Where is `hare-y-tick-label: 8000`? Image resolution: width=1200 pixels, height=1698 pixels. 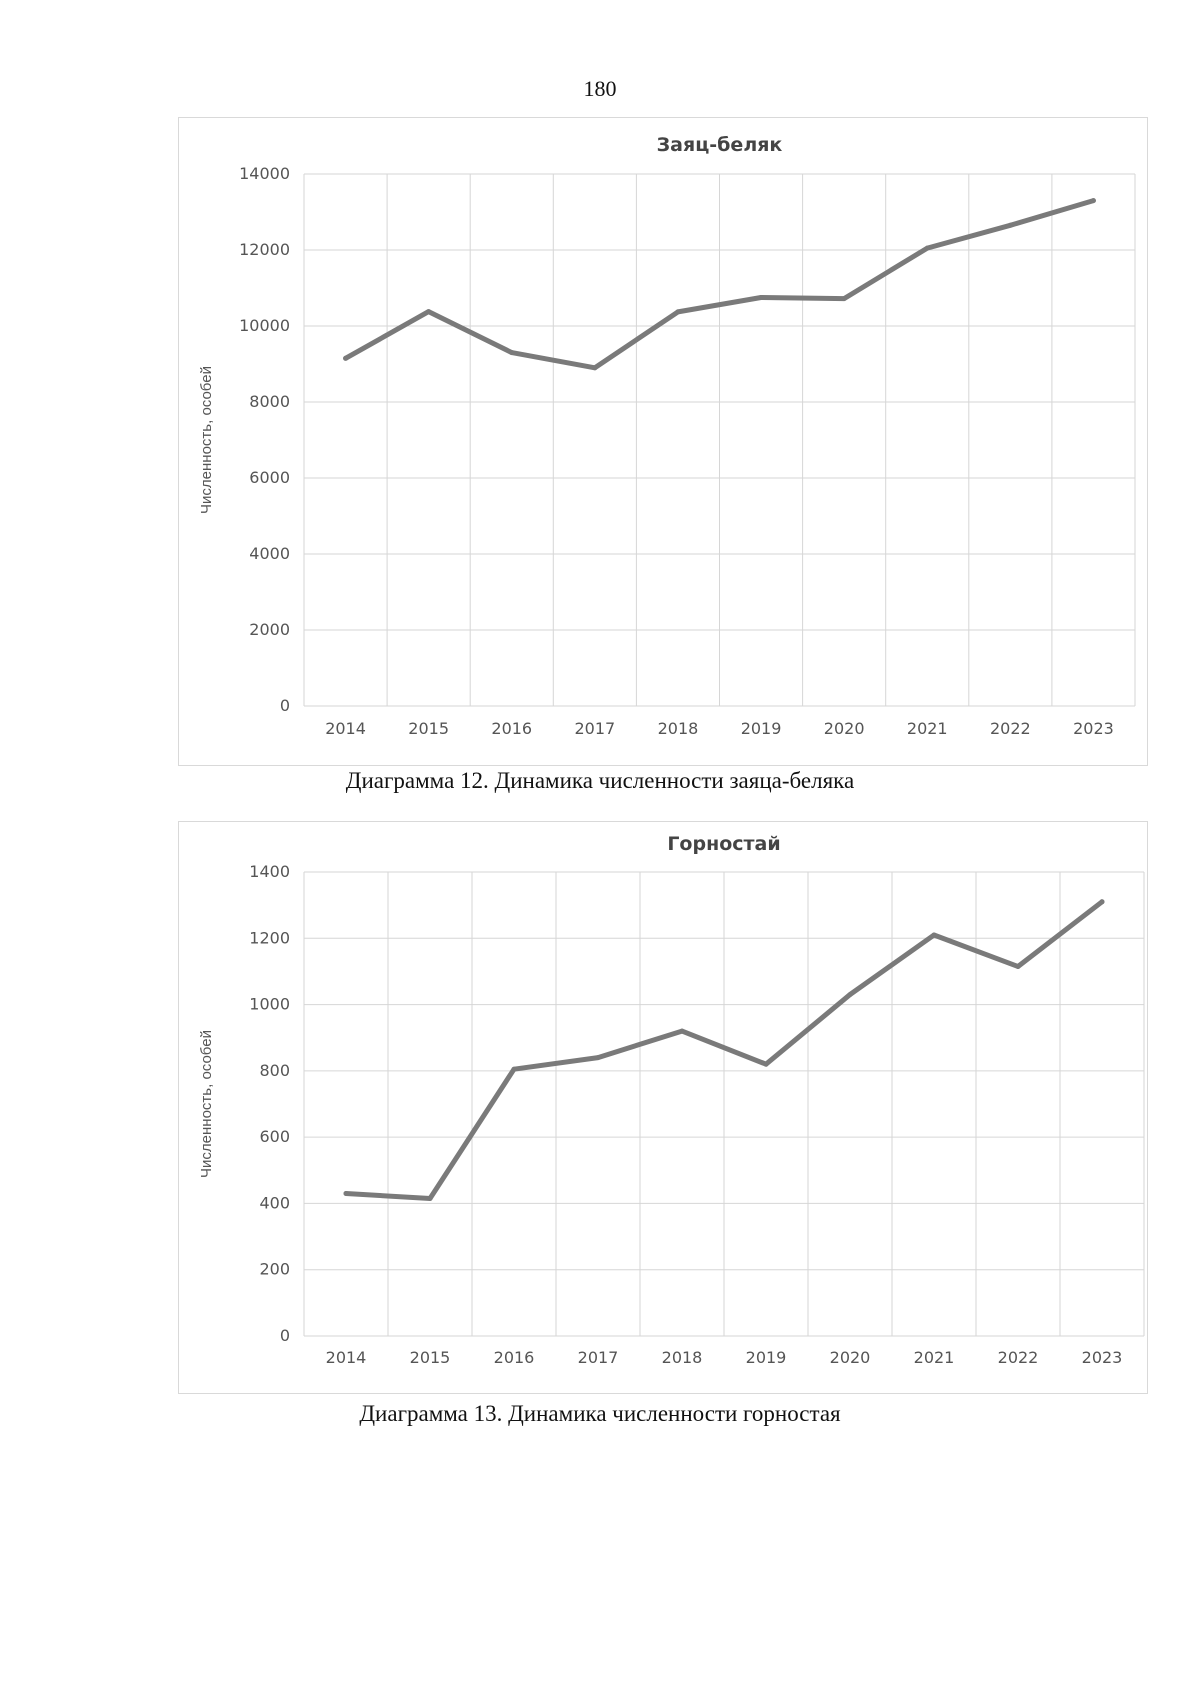
hare-y-tick-label: 8000 is located at coordinates (269, 401).